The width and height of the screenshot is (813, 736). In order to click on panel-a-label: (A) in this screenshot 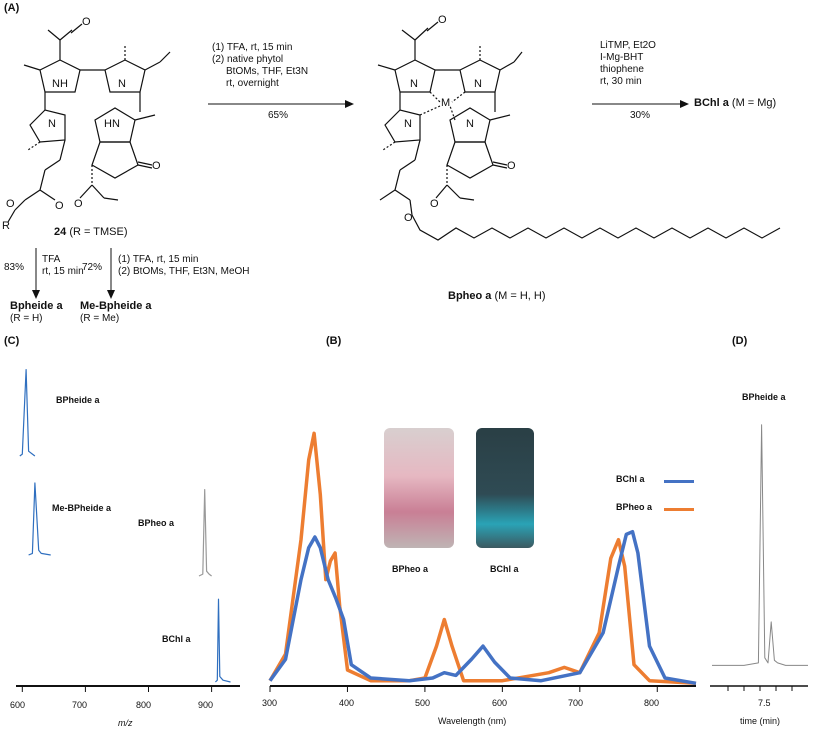, I will do `click(12, 8)`.